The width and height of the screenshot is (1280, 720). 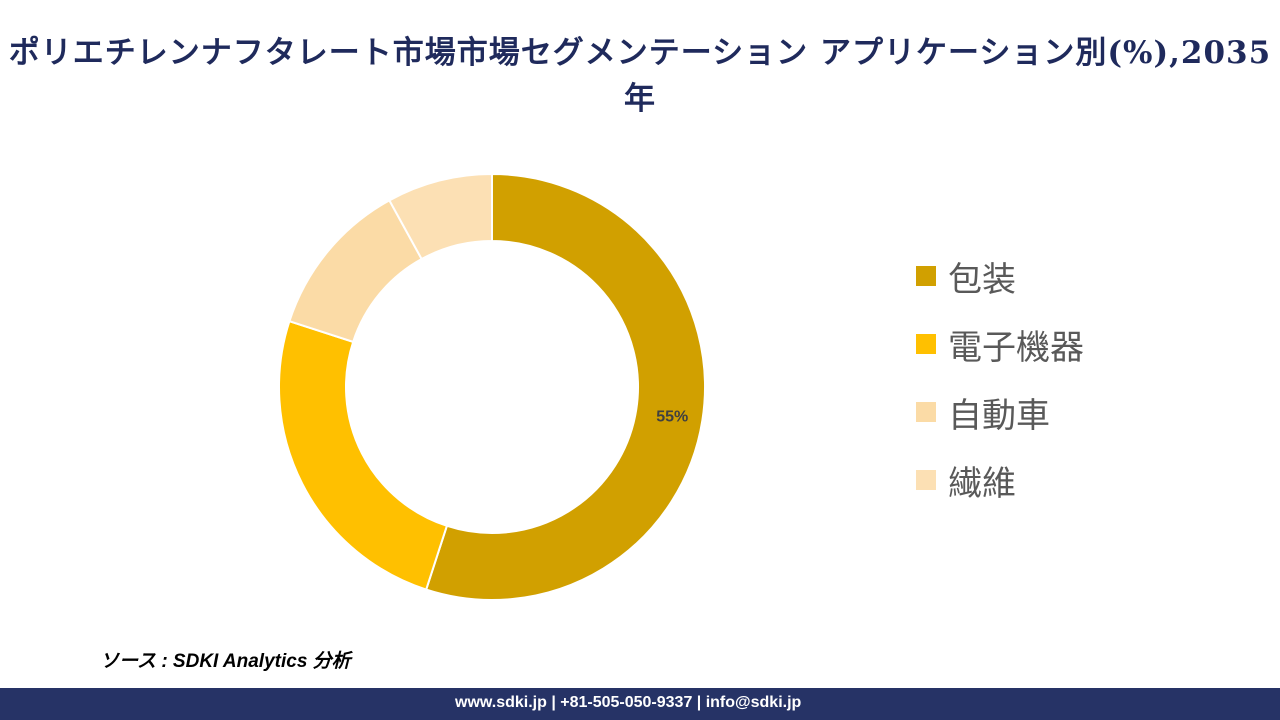 What do you see at coordinates (1016, 347) in the screenshot?
I see `legend-label: 電子機器` at bounding box center [1016, 347].